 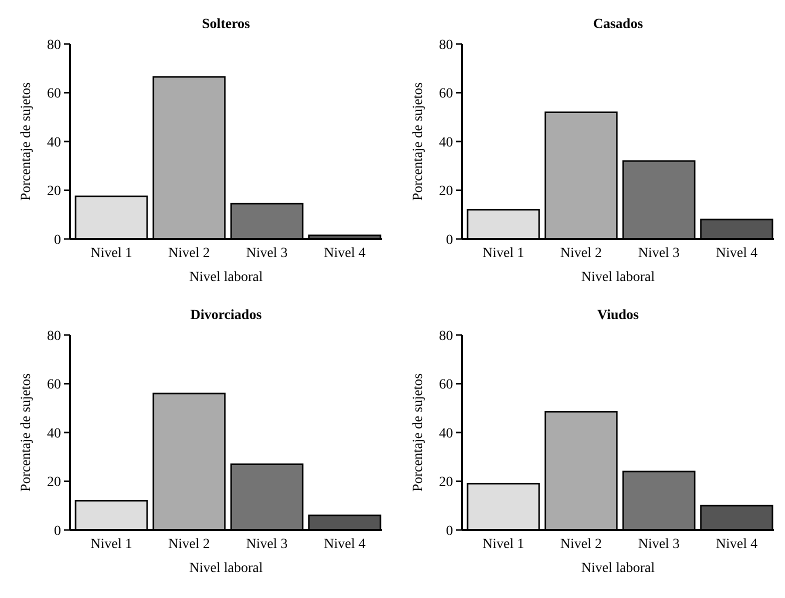 I want to click on chart-title: Casados, so click(x=618, y=24).